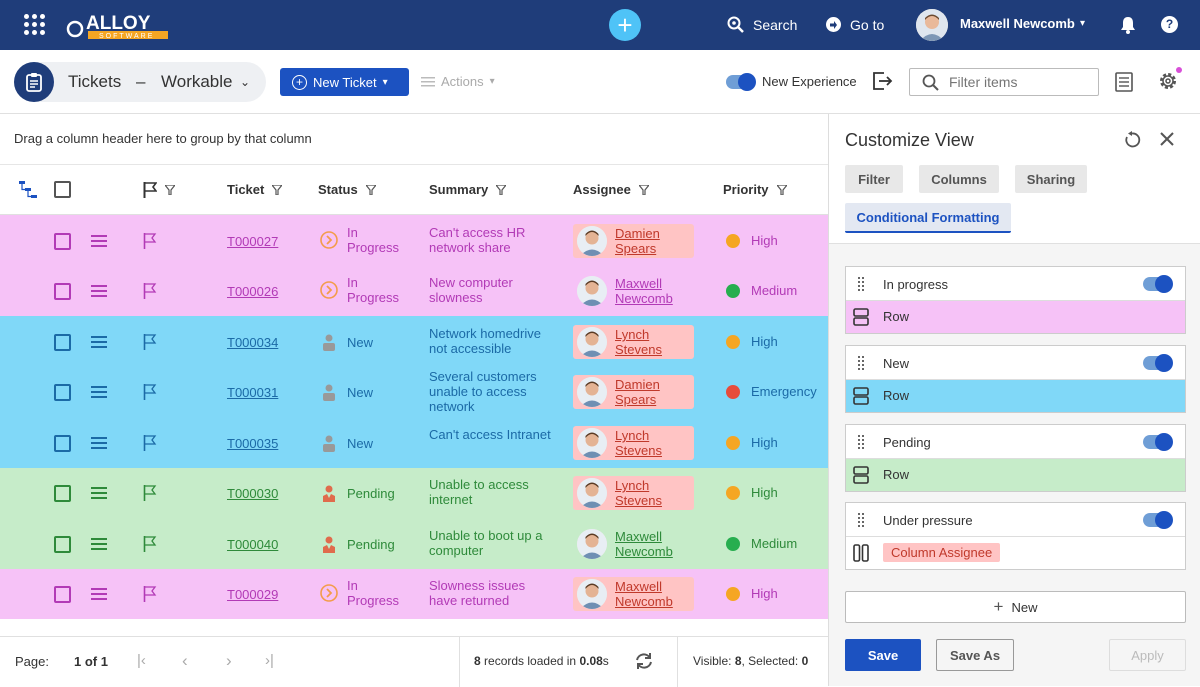  Describe the element at coordinates (1015, 300) in the screenshot. I see `conditional-rule: In progress Row` at that location.